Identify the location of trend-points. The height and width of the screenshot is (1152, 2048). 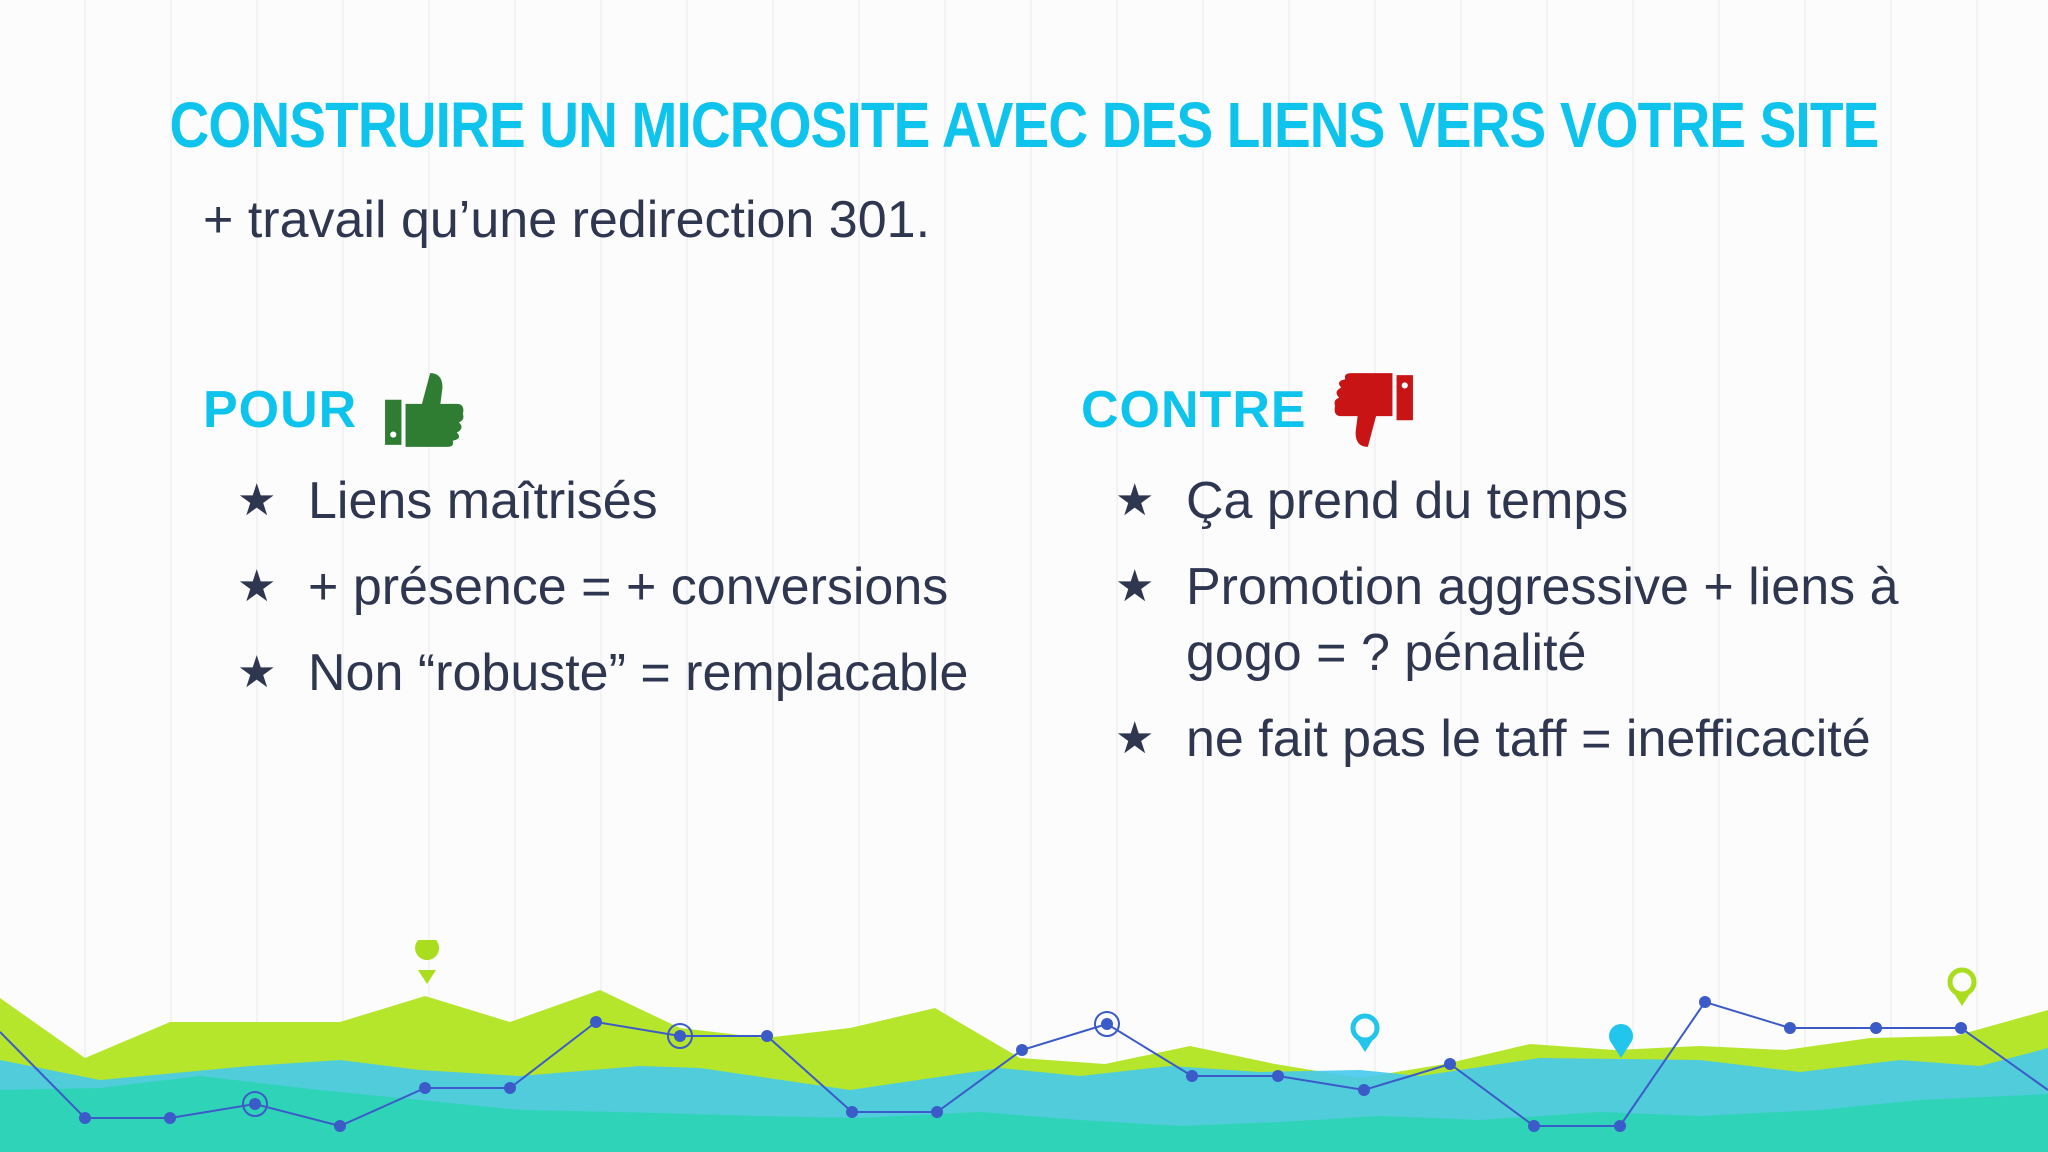
(1023, 1064).